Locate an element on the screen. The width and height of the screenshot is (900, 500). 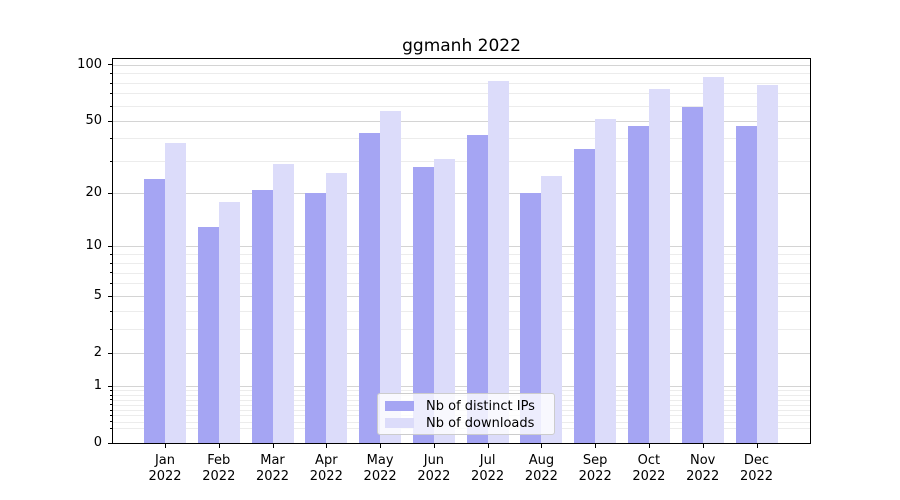
bar-nb-of-distinct-ips-jan-2022 is located at coordinates (154, 311).